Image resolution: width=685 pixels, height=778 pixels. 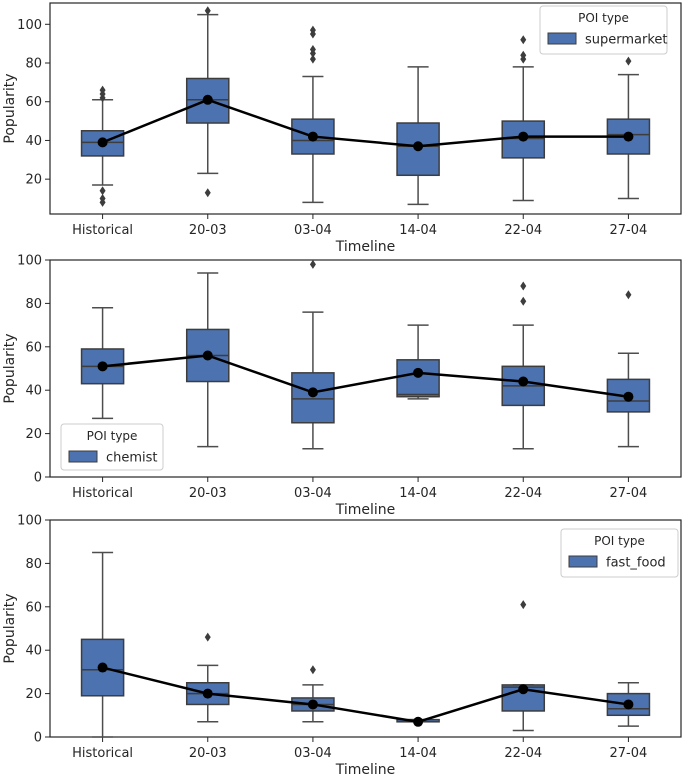 What do you see at coordinates (626, 40) in the screenshot?
I see `legend-label: supermarket` at bounding box center [626, 40].